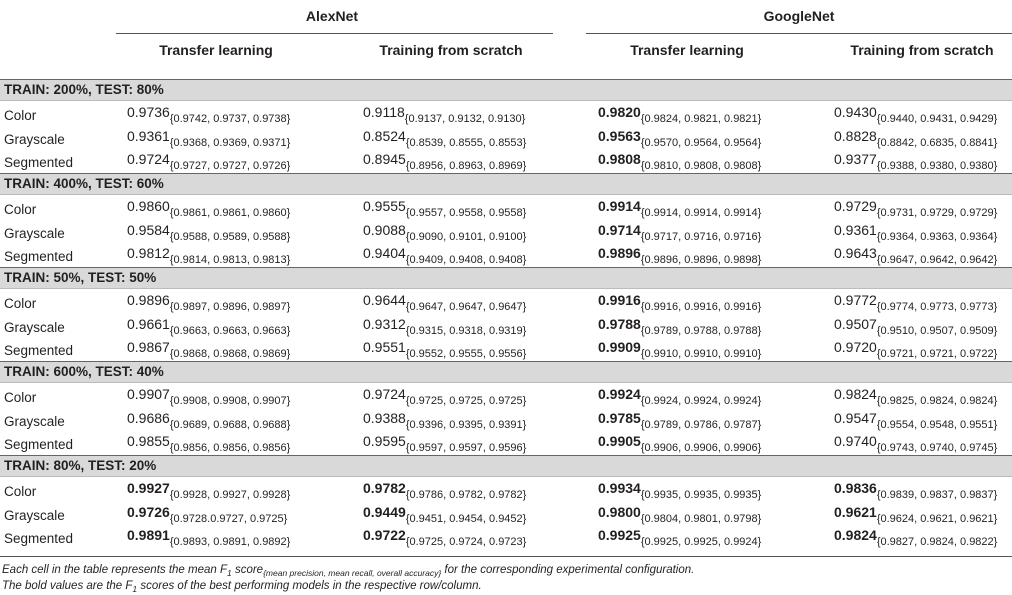  What do you see at coordinates (444, 208) in the screenshot?
I see `table-cell: 0.9555{0.9557, 0.9558, 0.9558}` at bounding box center [444, 208].